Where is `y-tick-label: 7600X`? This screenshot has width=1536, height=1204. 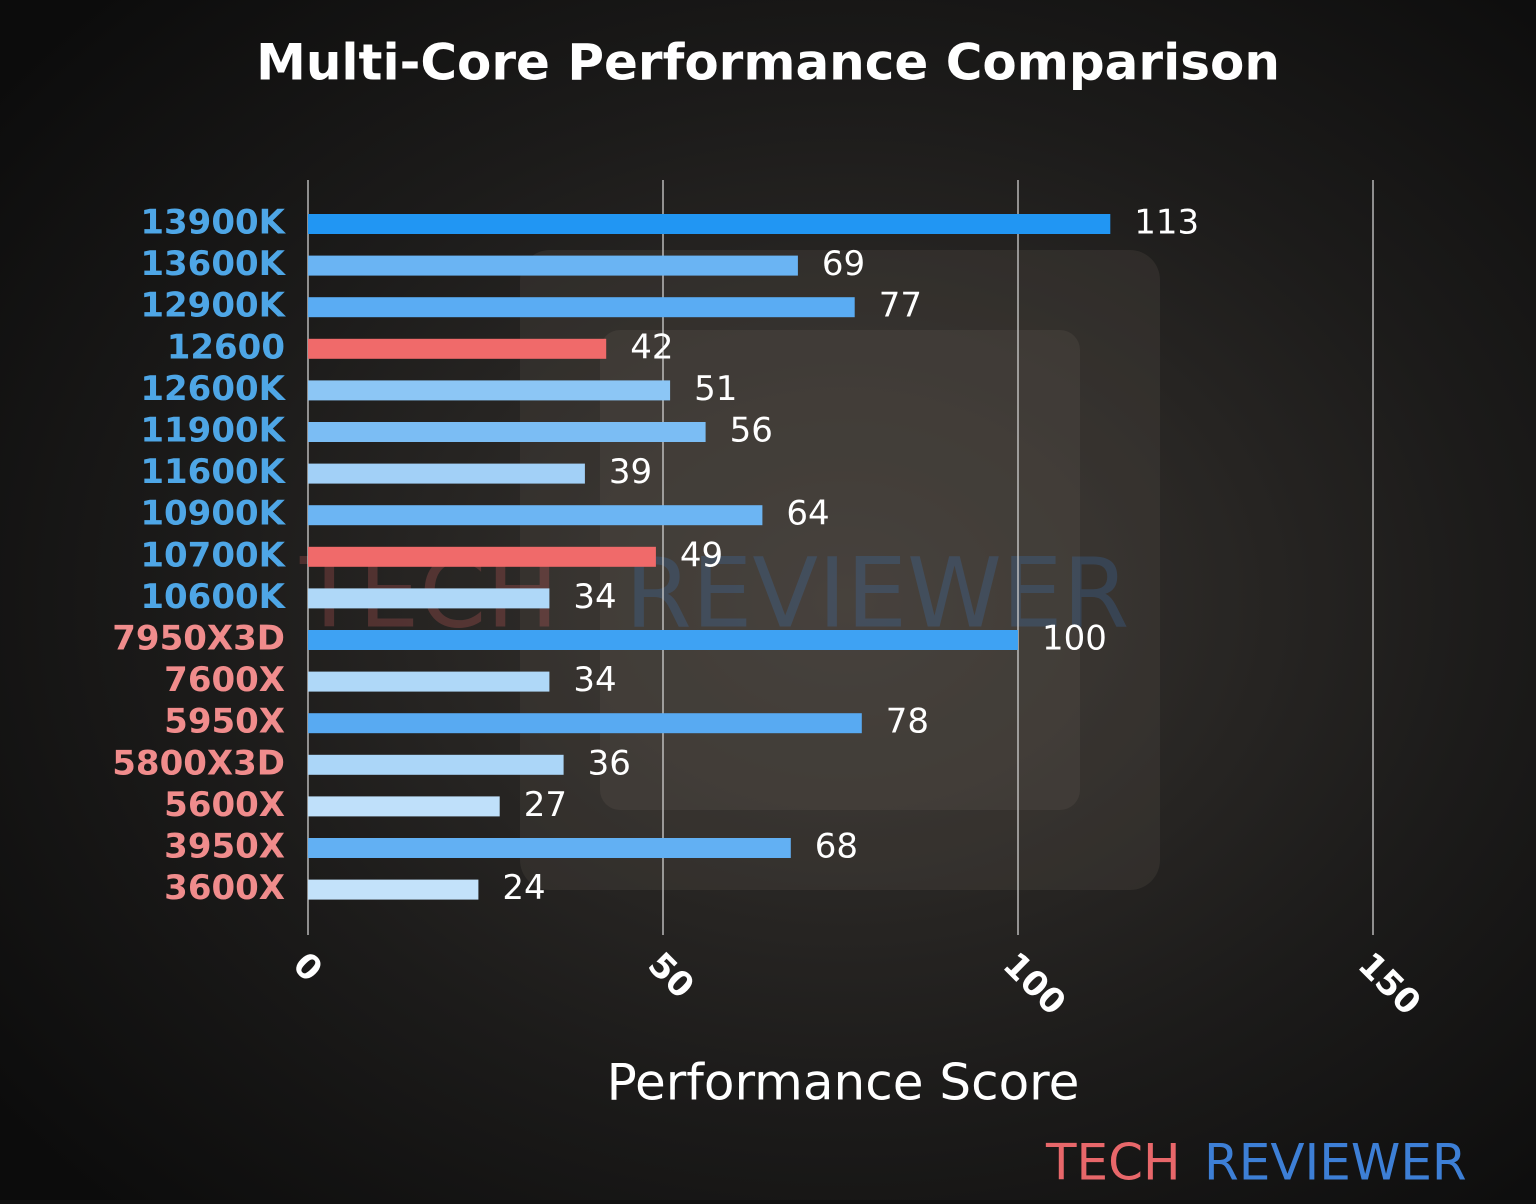 y-tick-label: 7600X is located at coordinates (224, 680).